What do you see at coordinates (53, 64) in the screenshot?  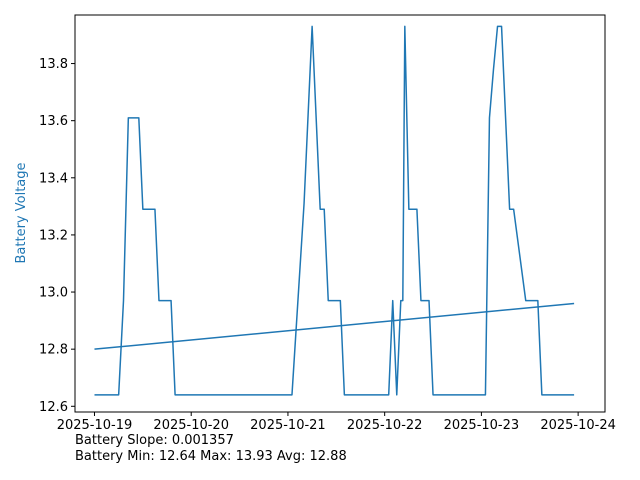 I see `y-tick-label: 13.8` at bounding box center [53, 64].